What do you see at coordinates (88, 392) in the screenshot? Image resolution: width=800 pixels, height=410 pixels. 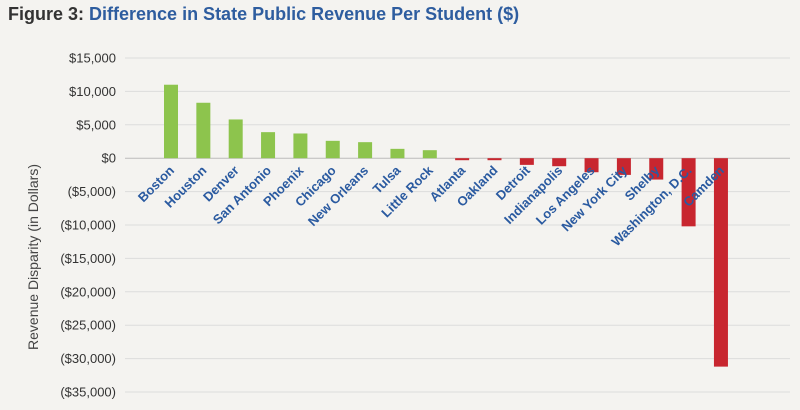 I see `y-tick-label: ($35,000)` at bounding box center [88, 392].